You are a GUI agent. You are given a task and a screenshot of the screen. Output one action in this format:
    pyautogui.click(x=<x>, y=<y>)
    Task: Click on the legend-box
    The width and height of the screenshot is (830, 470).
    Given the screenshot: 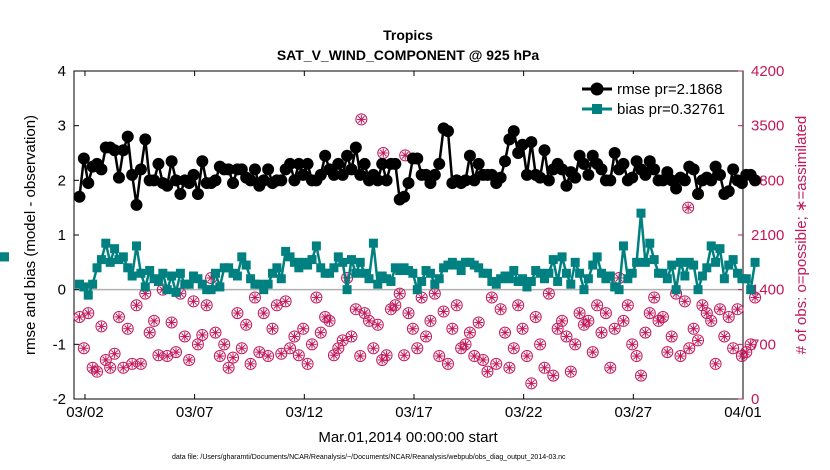 What is the action you would take?
    pyautogui.click(x=657, y=96)
    